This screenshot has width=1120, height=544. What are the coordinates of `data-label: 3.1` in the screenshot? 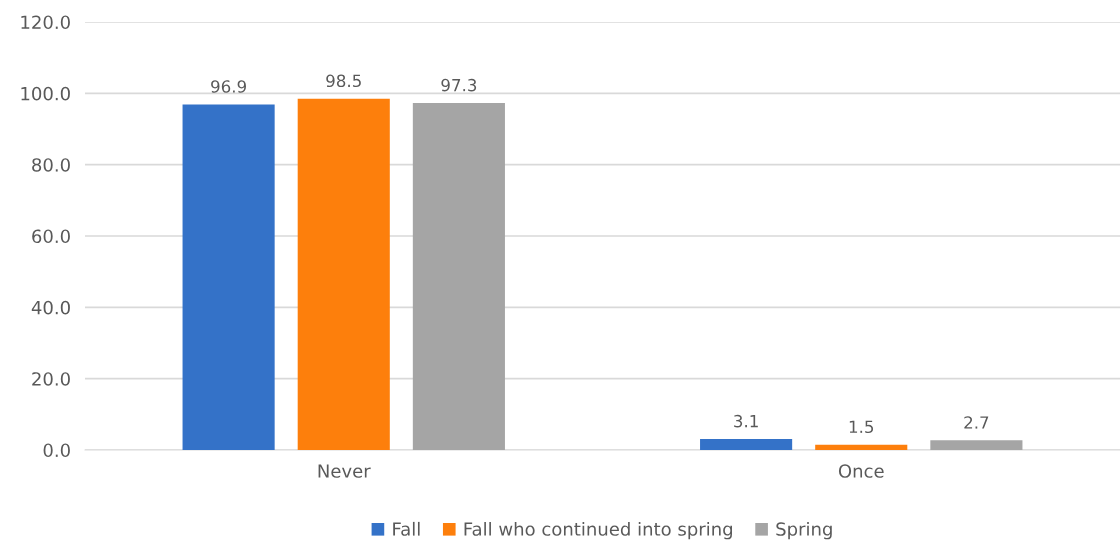 It's located at (746, 421).